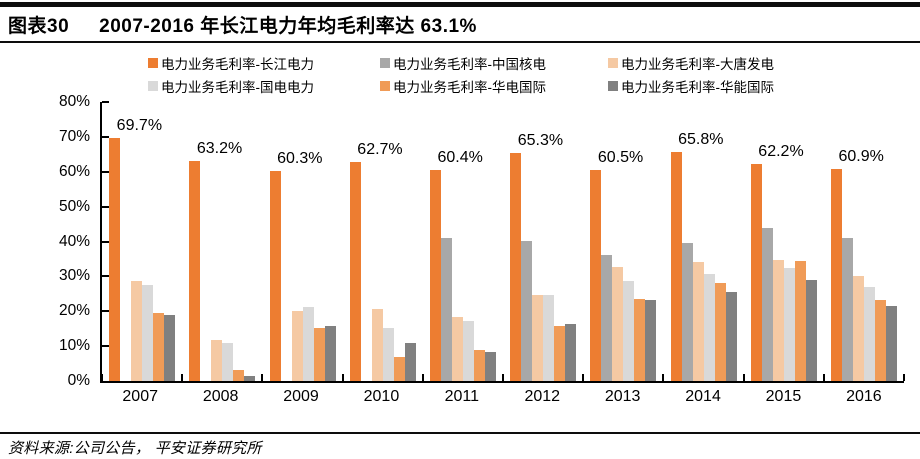 This screenshot has height=459, width=920. What do you see at coordinates (620, 158) in the screenshot?
I see `bar-value-label: 60.5%` at bounding box center [620, 158].